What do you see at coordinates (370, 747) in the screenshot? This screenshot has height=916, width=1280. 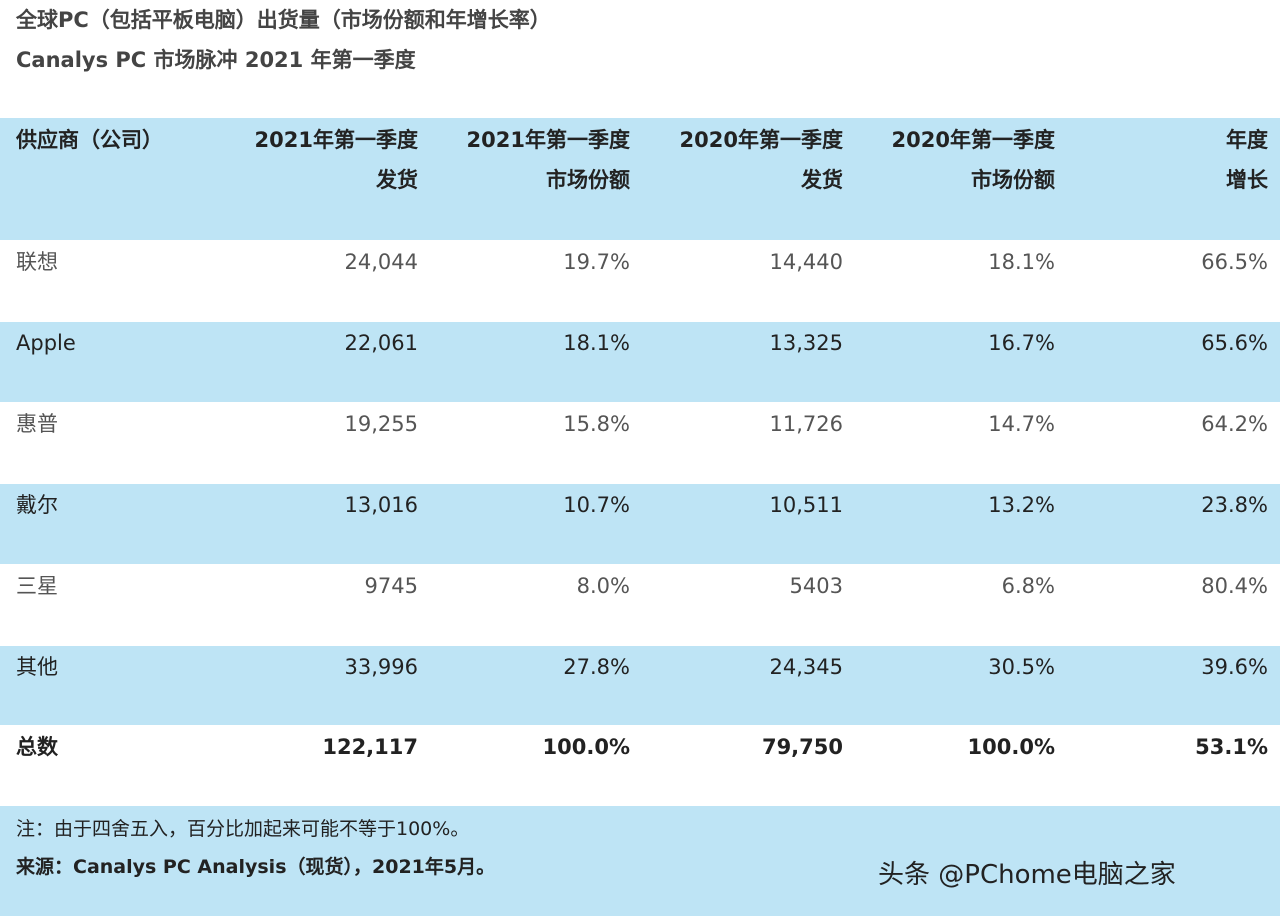 I see `table-cell: 122,117` at bounding box center [370, 747].